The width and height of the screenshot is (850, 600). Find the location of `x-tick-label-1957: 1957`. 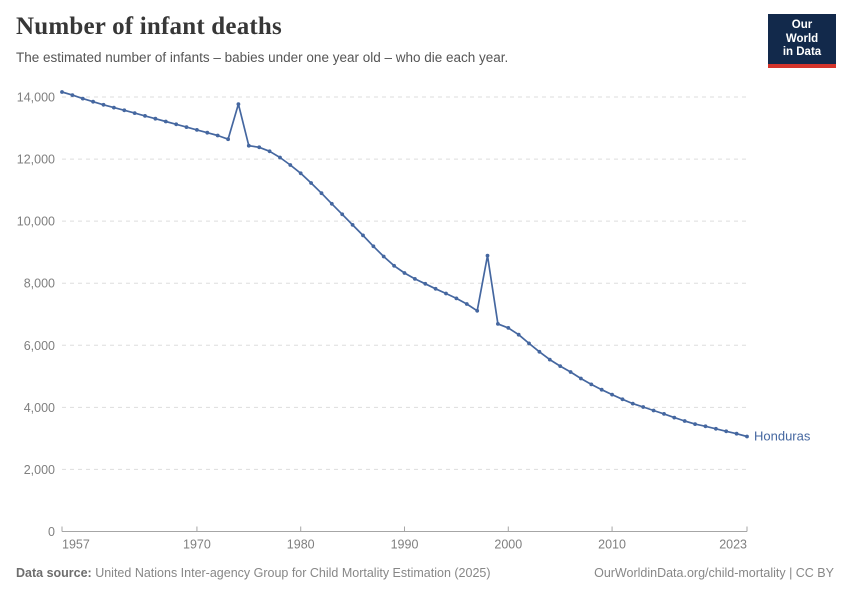

x-tick-label-1957: 1957 is located at coordinates (76, 545).